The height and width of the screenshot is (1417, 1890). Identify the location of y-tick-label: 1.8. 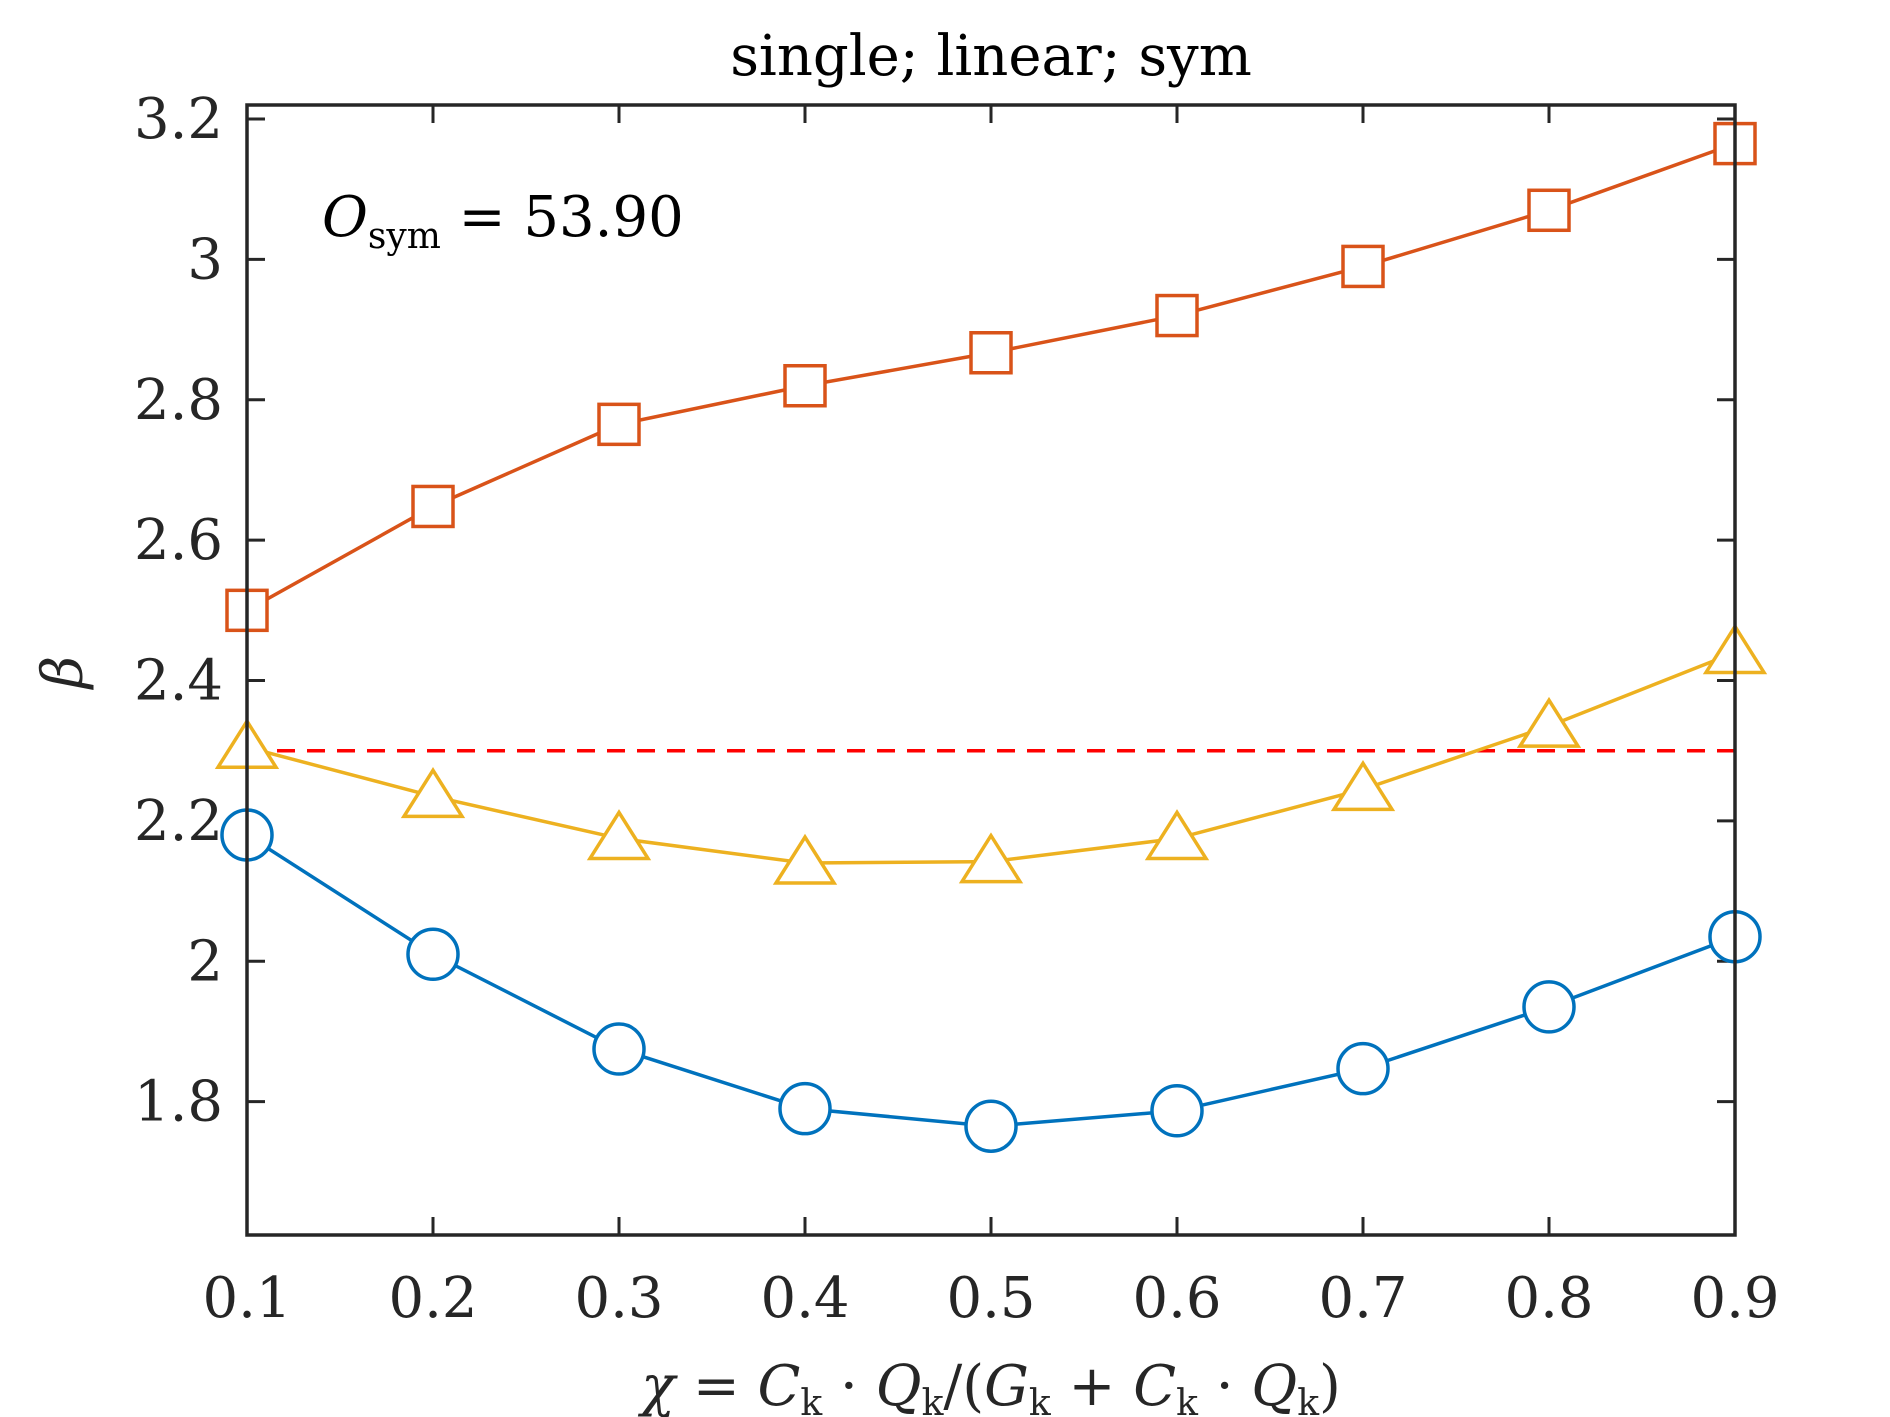
(178, 1102).